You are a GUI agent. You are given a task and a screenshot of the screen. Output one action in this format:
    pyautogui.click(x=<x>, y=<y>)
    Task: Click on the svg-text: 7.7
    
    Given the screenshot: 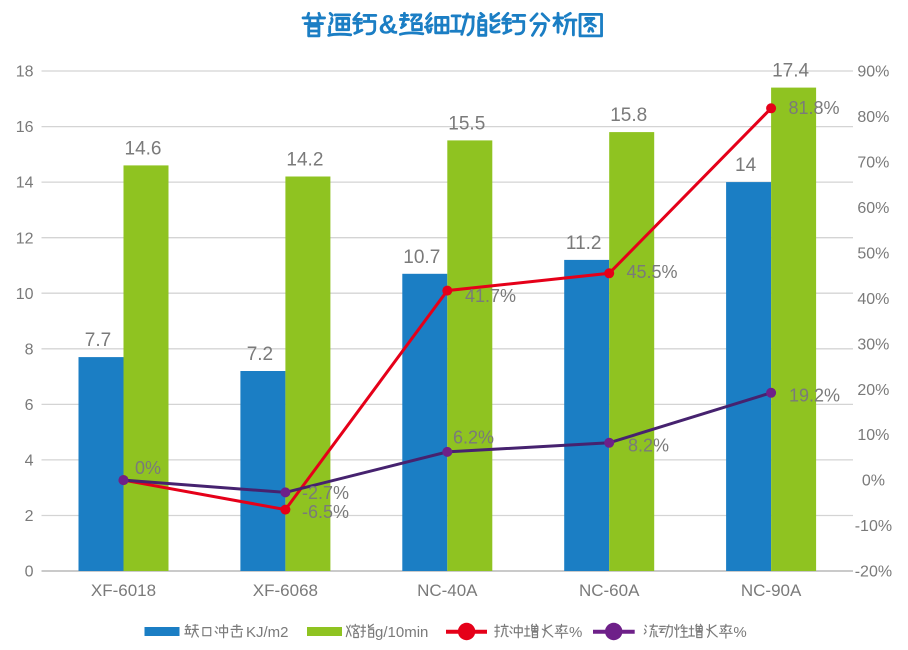 What is the action you would take?
    pyautogui.click(x=98, y=340)
    